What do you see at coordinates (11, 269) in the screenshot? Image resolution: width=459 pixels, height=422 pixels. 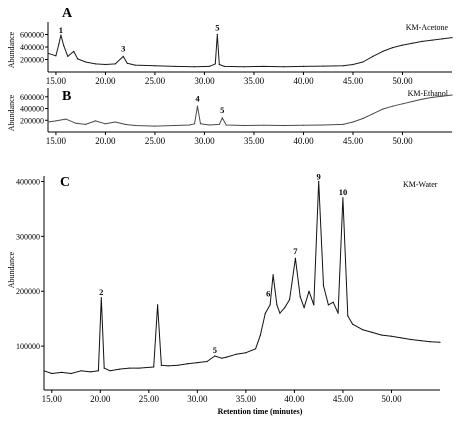 I see `y-axis-title-c: Abundance` at bounding box center [11, 269].